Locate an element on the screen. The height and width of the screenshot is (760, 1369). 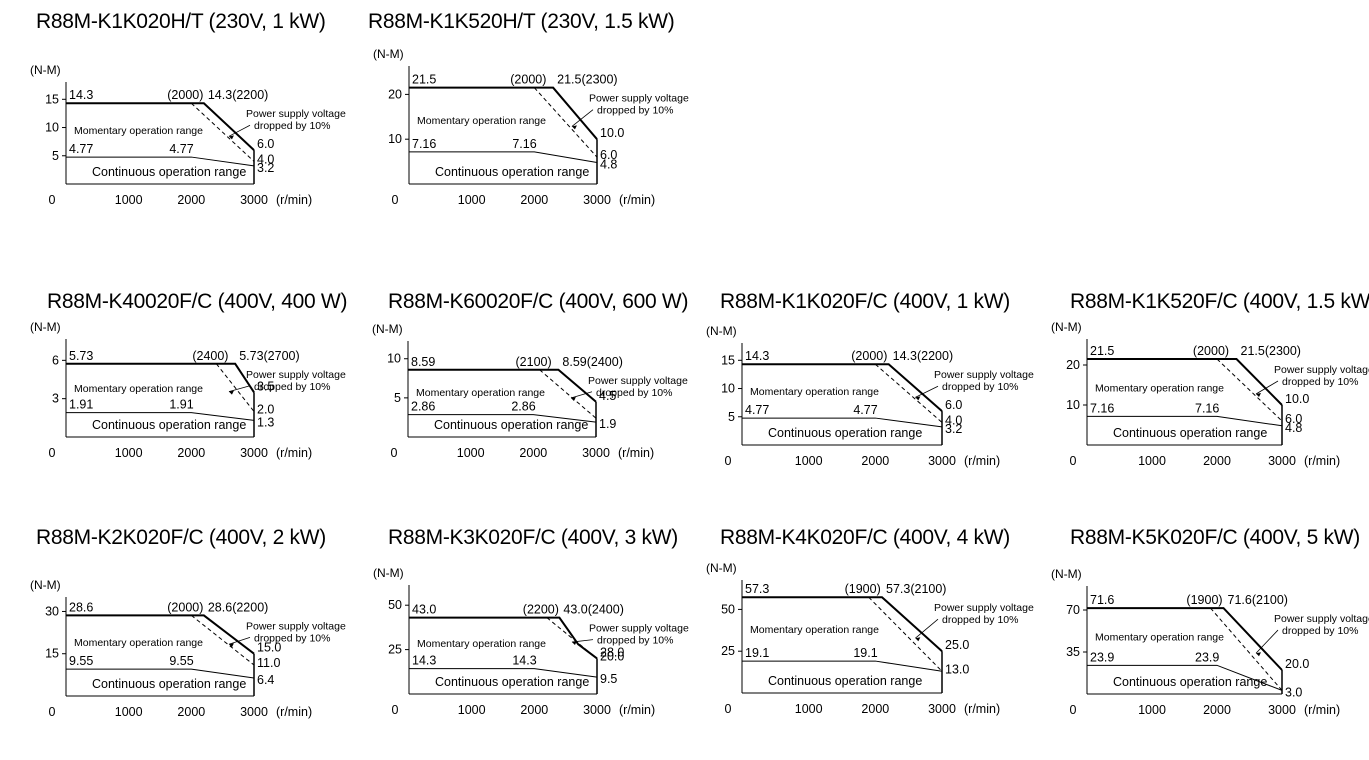
y-tick-label: 70 is located at coordinates (1073, 610).